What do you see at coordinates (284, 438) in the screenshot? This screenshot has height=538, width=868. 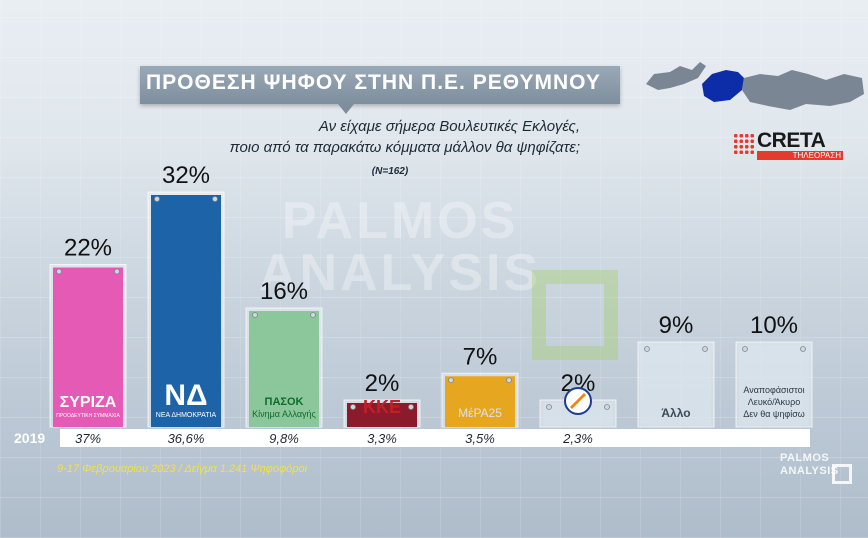 I see `previous-year-value: 9,8%` at bounding box center [284, 438].